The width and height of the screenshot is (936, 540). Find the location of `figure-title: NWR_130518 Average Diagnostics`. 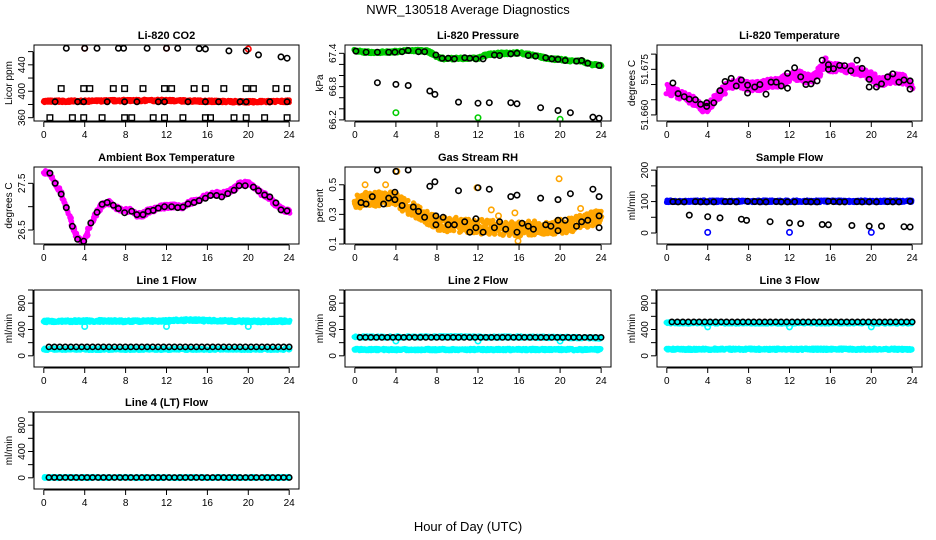

figure-title: NWR_130518 Average Diagnostics is located at coordinates (468, 9).